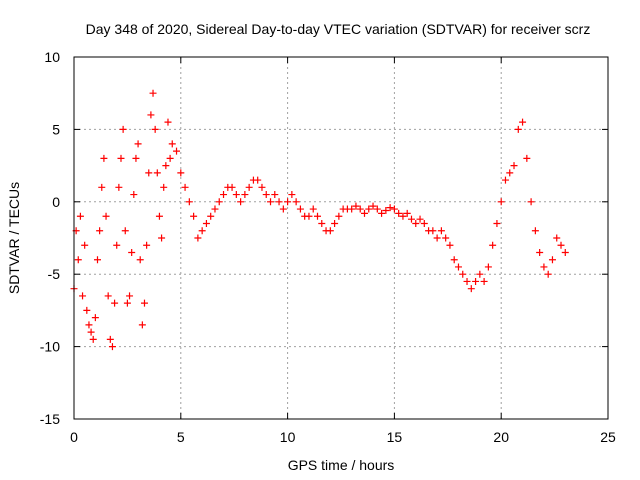 This screenshot has height=480, width=640. Describe the element at coordinates (14, 238) in the screenshot. I see `y-axis-label: SDTVAR / TECUs` at that location.